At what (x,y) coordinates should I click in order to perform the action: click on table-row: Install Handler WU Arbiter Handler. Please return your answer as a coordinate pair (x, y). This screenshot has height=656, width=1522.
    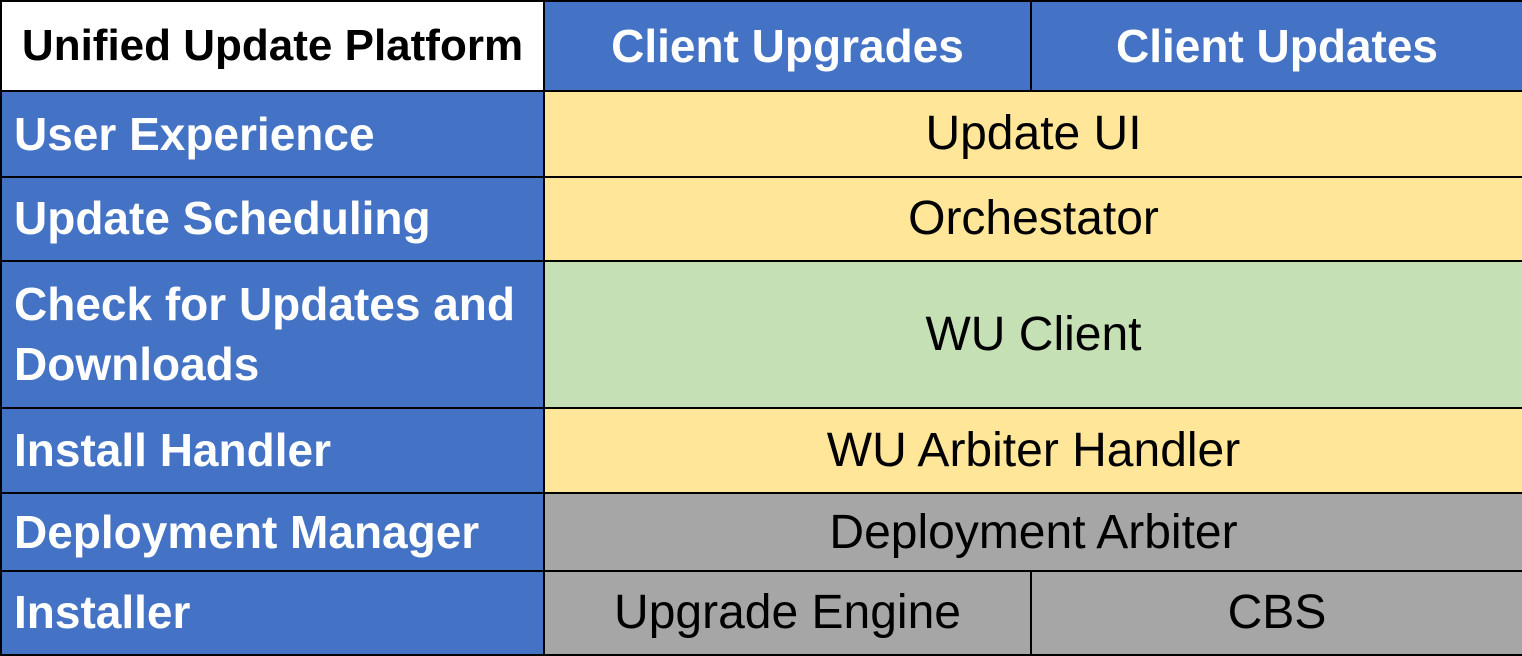
    Looking at the image, I should click on (761, 451).